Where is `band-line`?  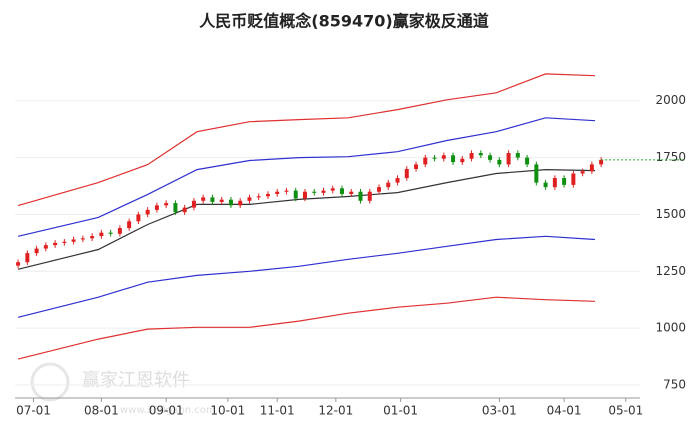
band-line is located at coordinates (306, 328).